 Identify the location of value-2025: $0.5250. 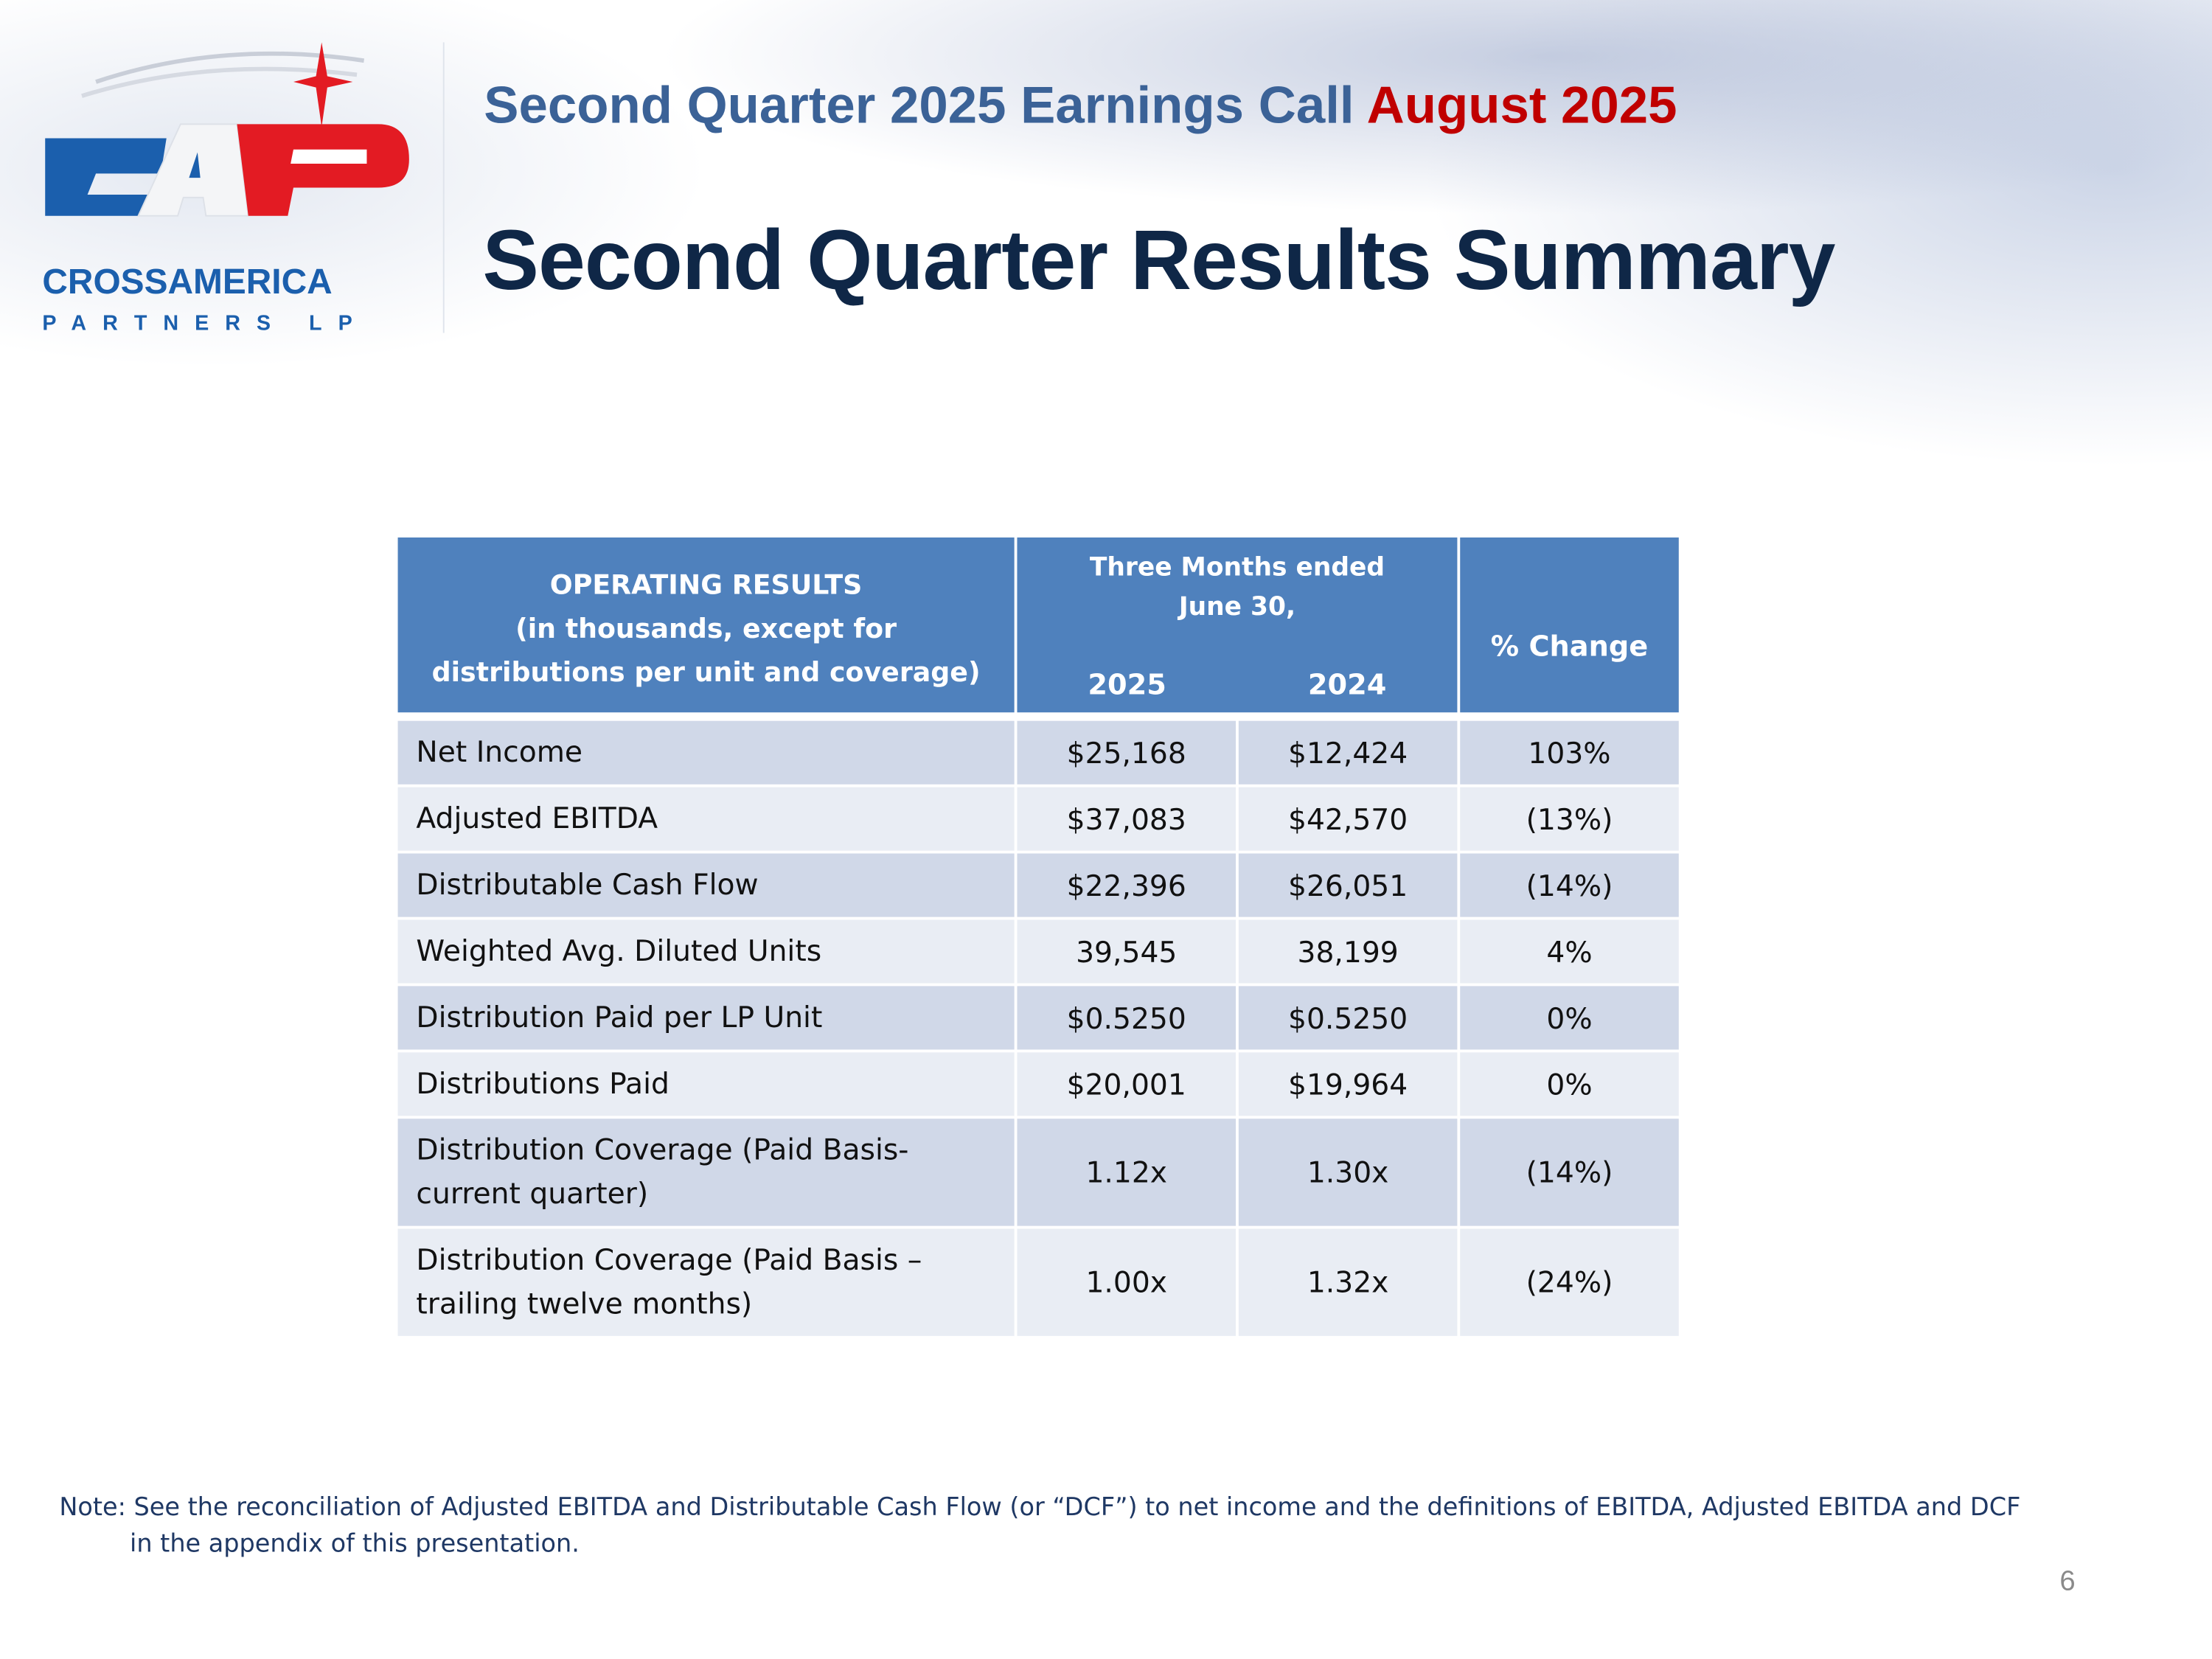
(1127, 1018).